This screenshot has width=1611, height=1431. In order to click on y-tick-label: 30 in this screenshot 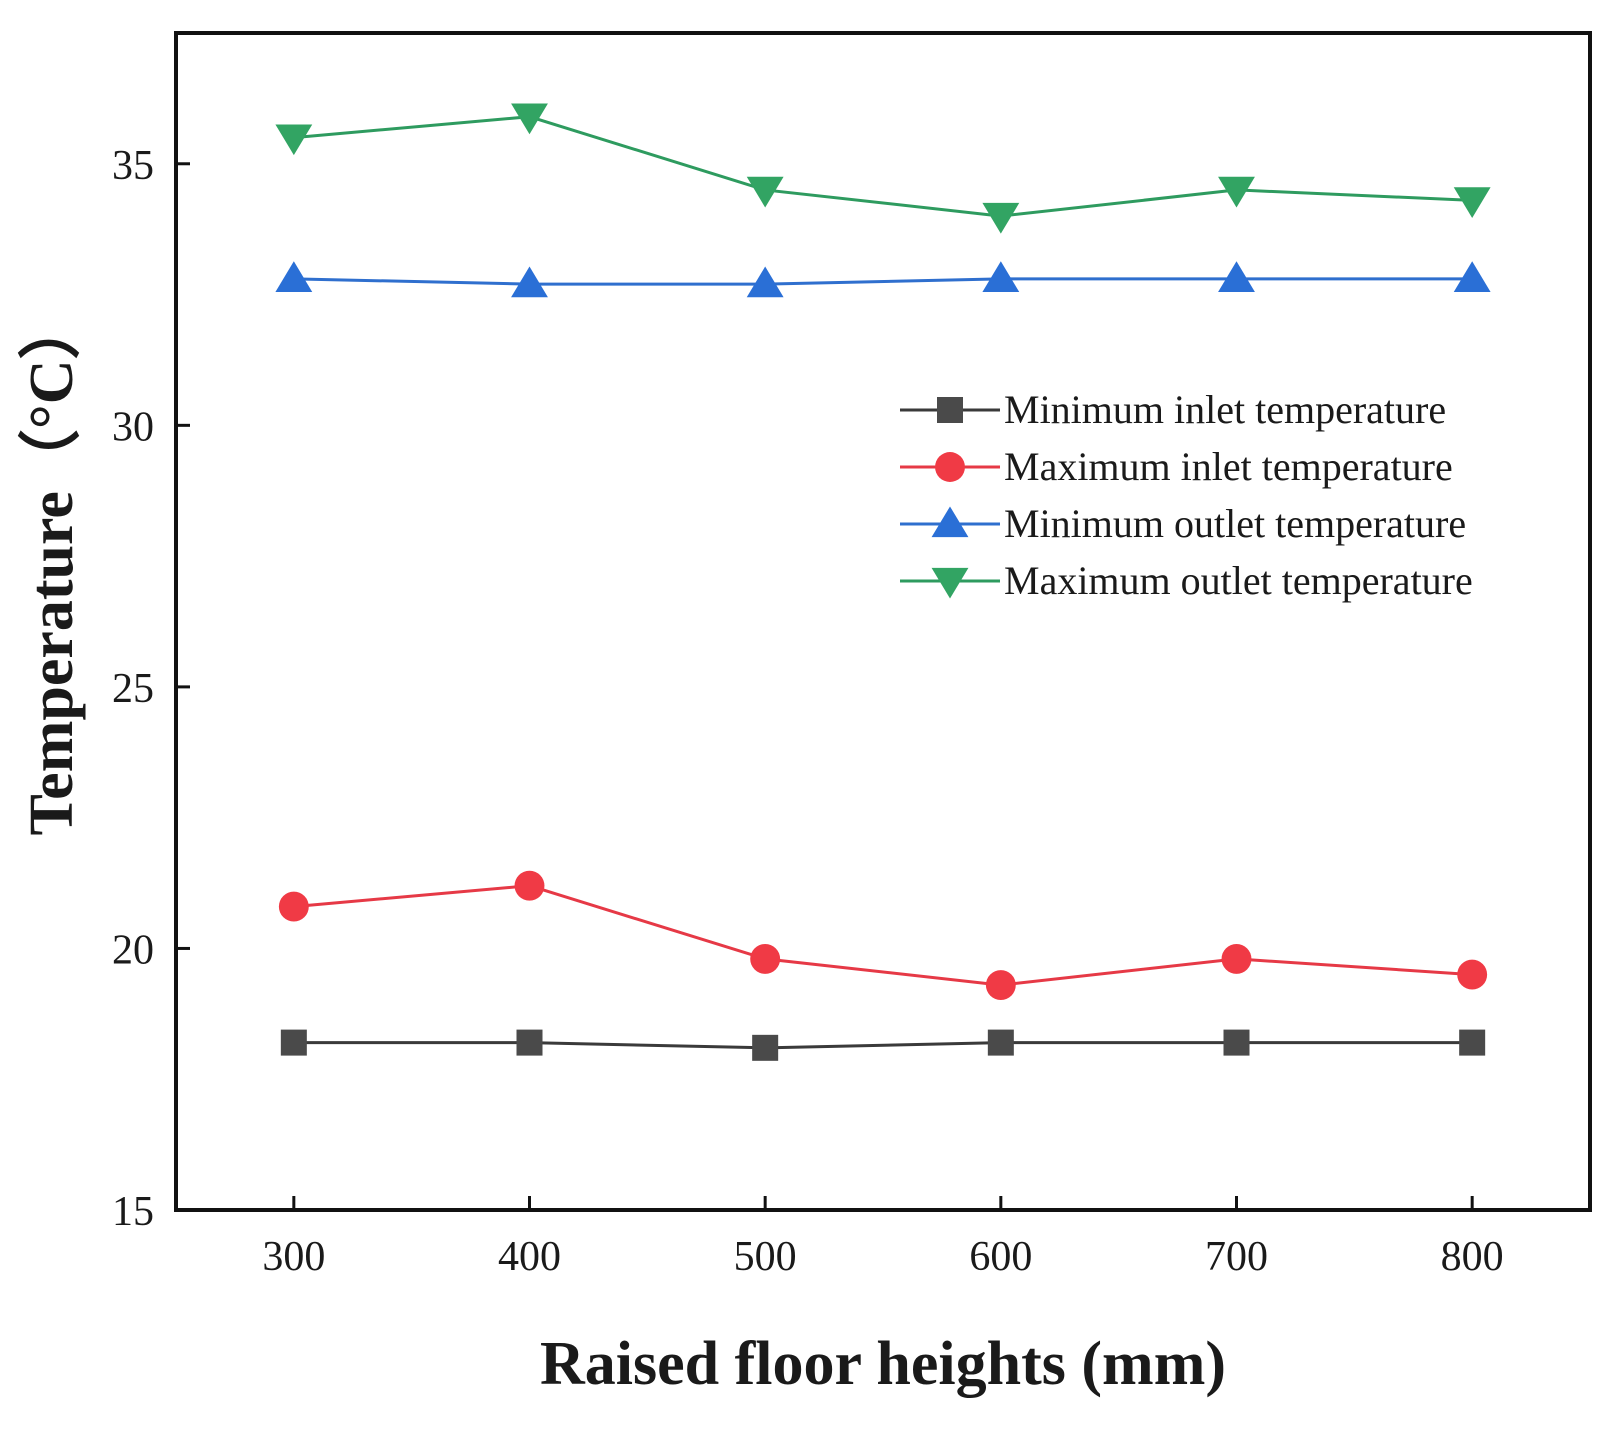, I will do `click(133, 427)`.